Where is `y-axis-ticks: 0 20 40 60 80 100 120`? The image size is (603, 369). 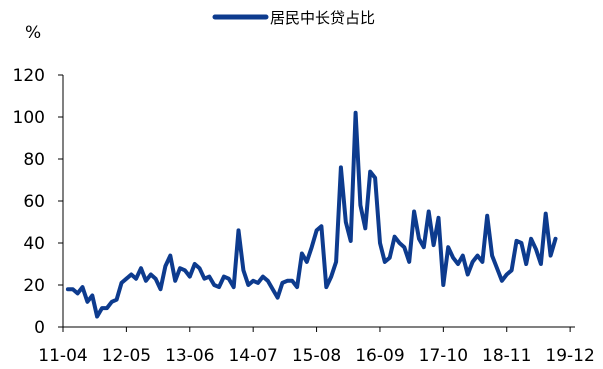
y-axis-ticks: 0 20 40 60 80 100 120 is located at coordinates (38, 202).